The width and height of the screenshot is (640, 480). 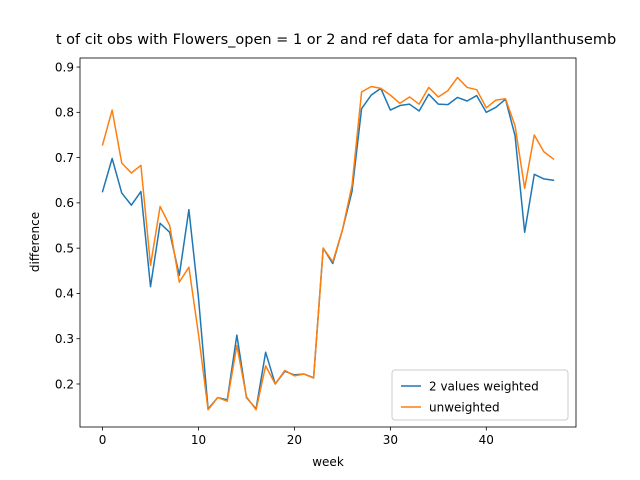 I want to click on x-tick-label: 0, so click(x=103, y=440).